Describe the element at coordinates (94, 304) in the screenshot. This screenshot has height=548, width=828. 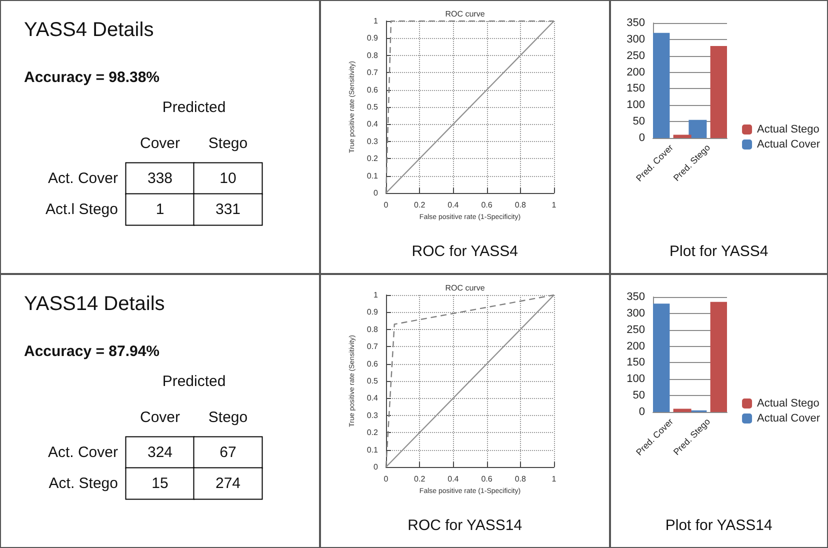
I see `chart-title: YASS14 Details` at that location.